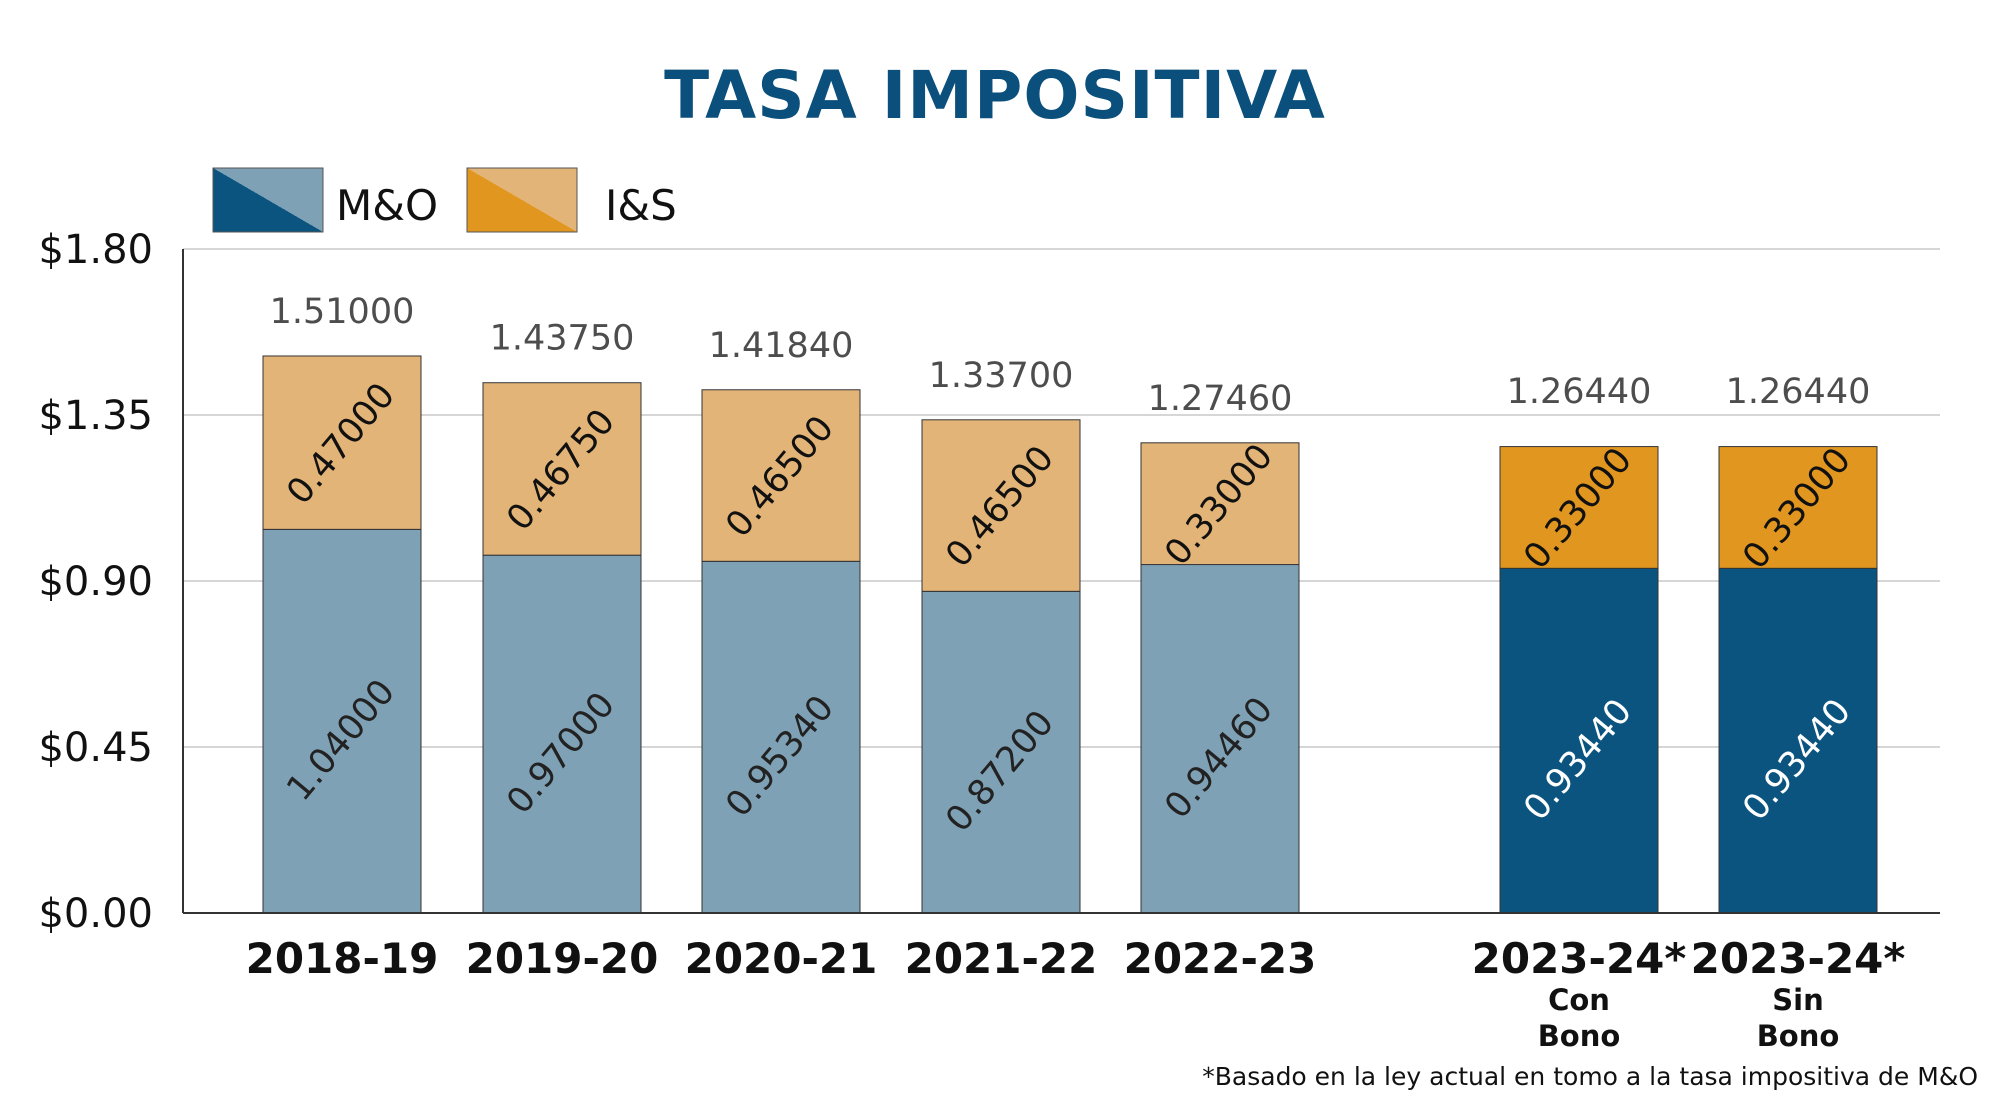 This screenshot has width=1991, height=1097. Describe the element at coordinates (562, 339) in the screenshot. I see `bar-total-label: 1.43750` at that location.